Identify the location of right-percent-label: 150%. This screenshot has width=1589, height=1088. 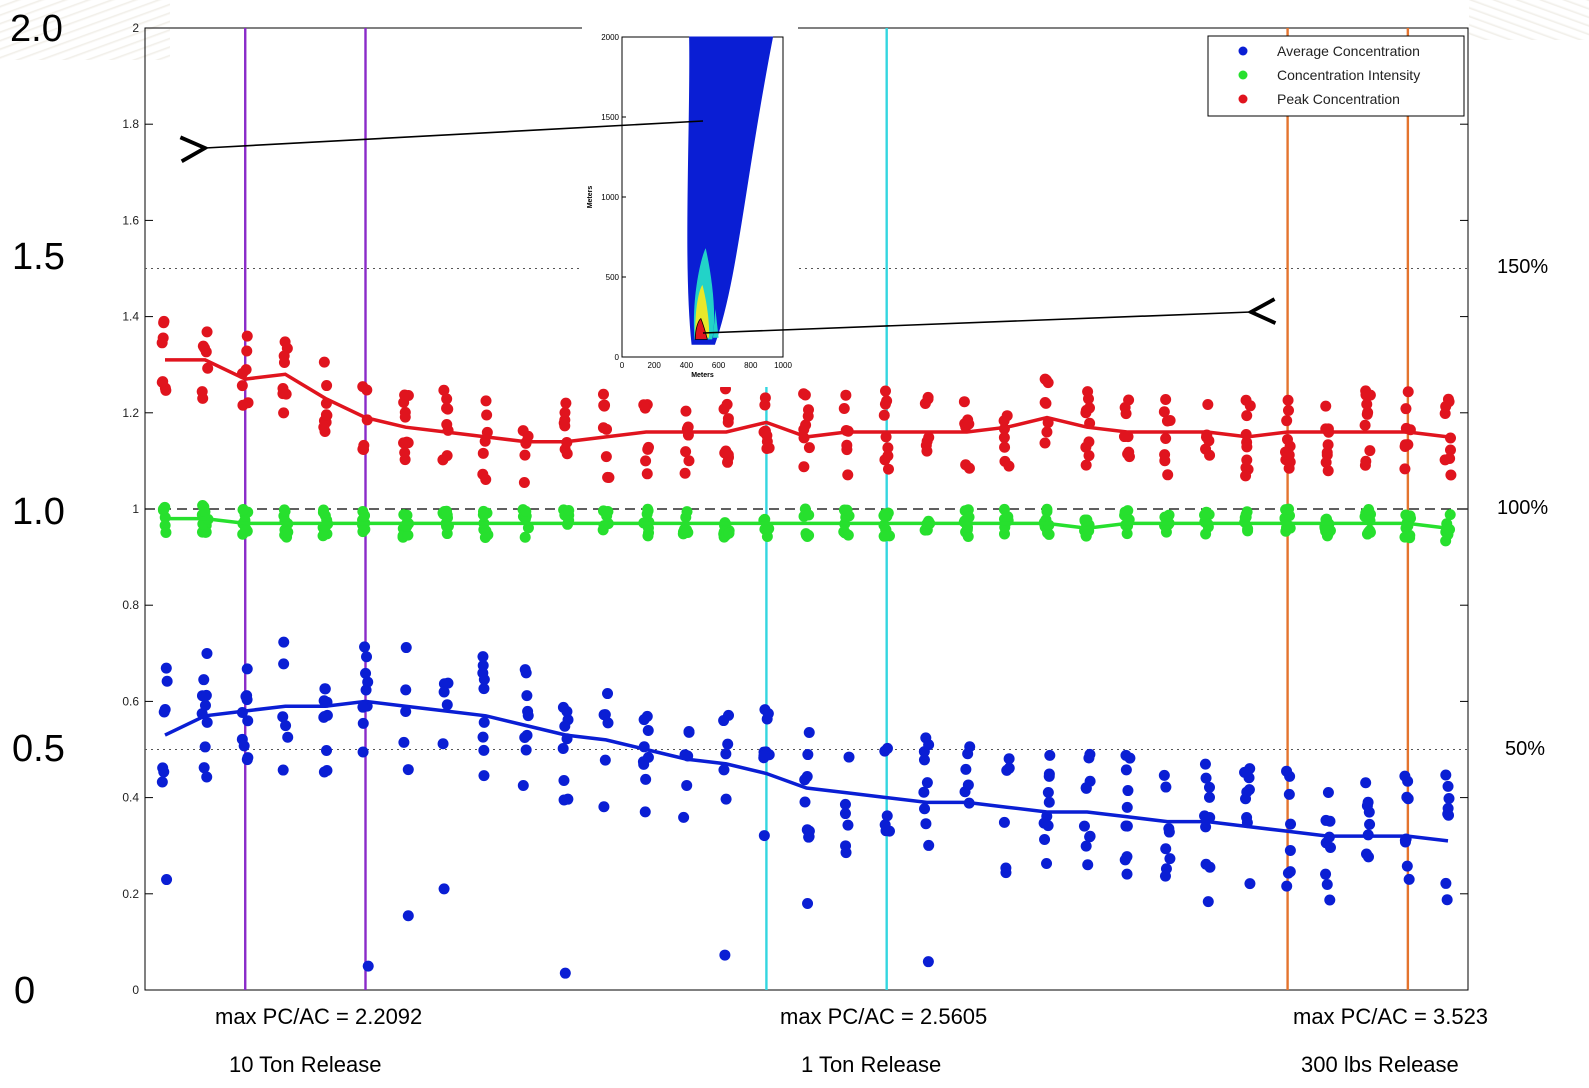
(1523, 267).